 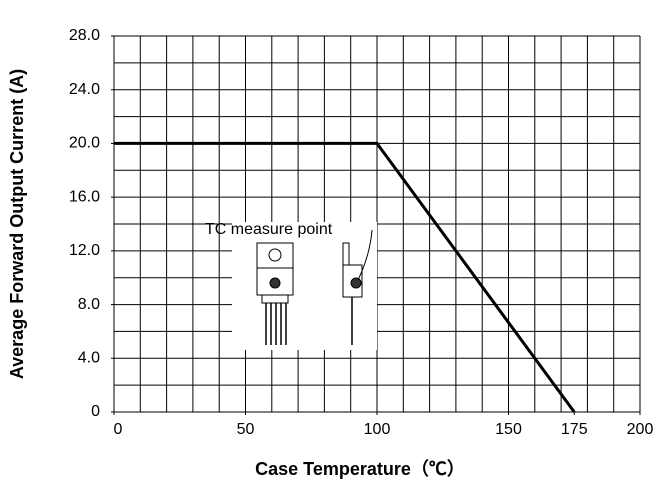 I want to click on y-axis-title: Average Forward Output Current (A), so click(x=17, y=224).